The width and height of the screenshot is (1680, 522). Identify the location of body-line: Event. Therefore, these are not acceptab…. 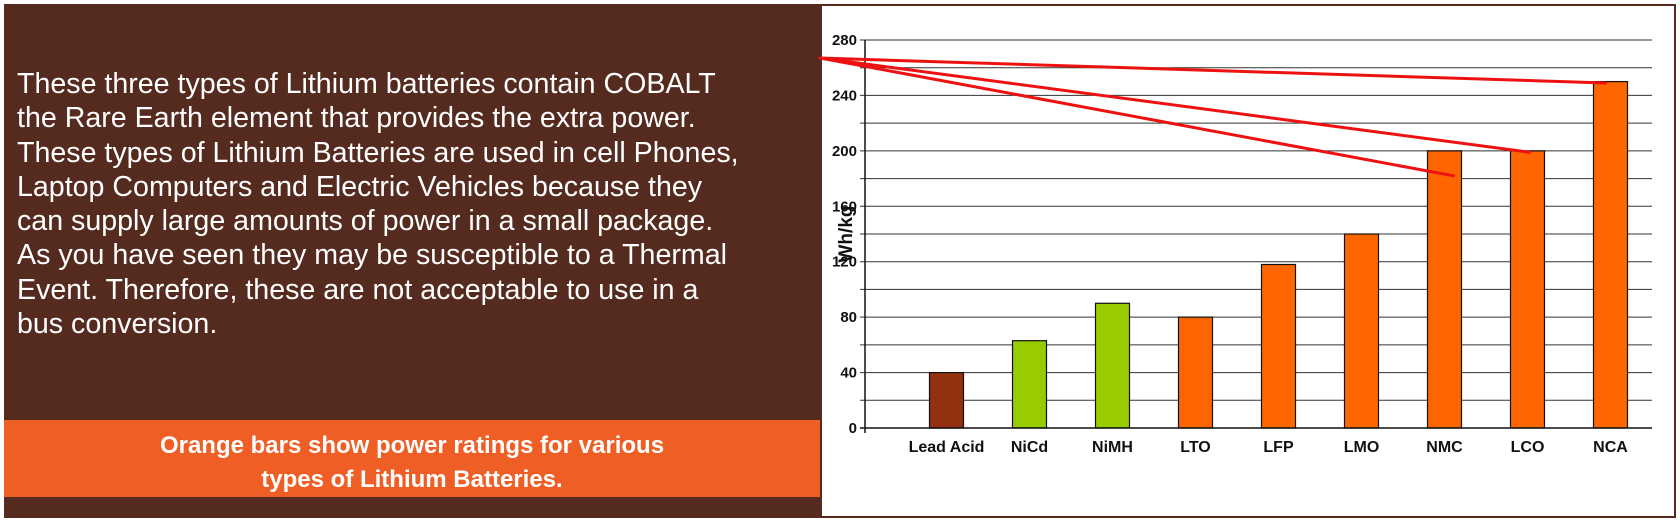
(358, 289).